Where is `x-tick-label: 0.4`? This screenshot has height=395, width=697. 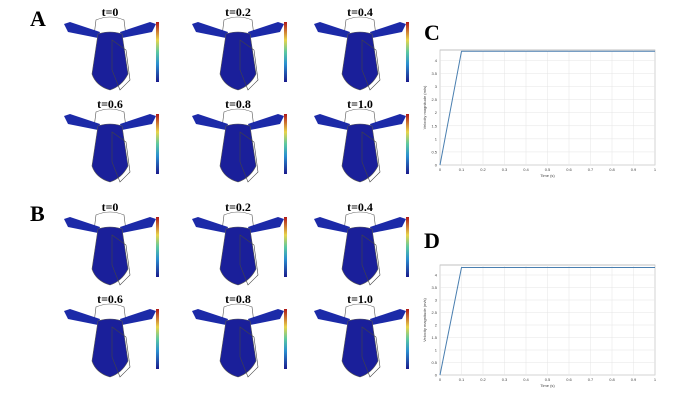 x-tick-label: 0.4 is located at coordinates (526, 169).